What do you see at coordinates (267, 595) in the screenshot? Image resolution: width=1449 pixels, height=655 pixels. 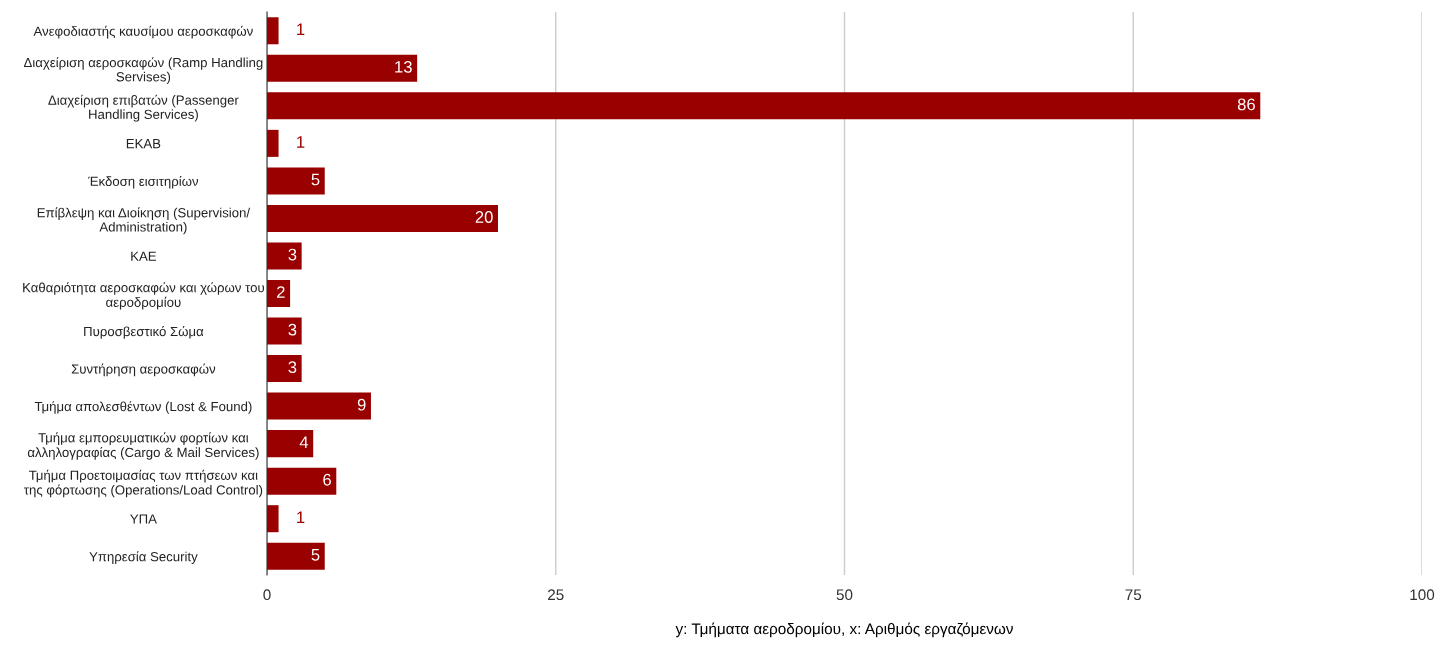 I see `x-tick-label: 0` at bounding box center [267, 595].